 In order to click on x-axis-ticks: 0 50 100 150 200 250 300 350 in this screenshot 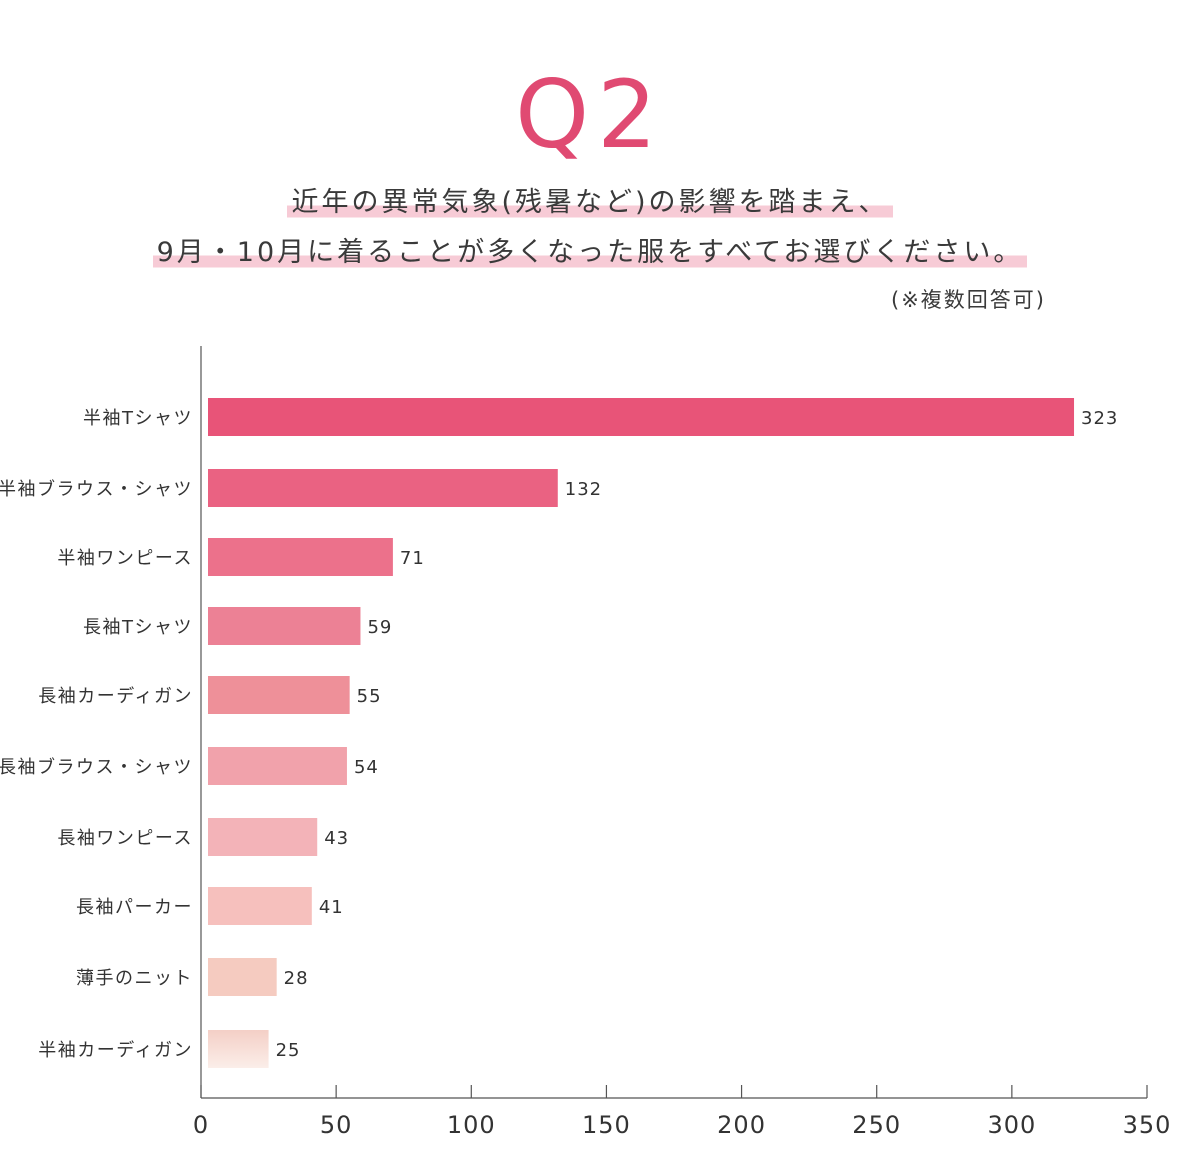, I will do `click(682, 1112)`.